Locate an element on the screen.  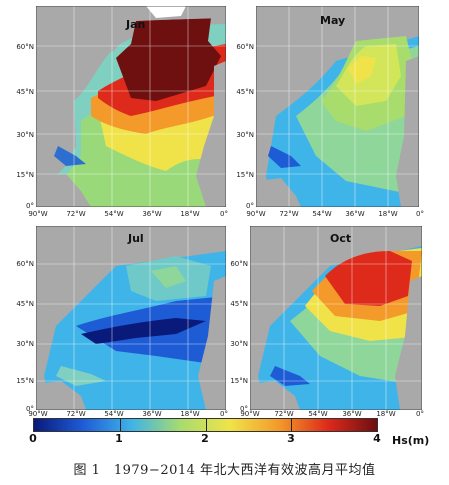
colorbar-tick-label: 4 is located at coordinates (377, 438).